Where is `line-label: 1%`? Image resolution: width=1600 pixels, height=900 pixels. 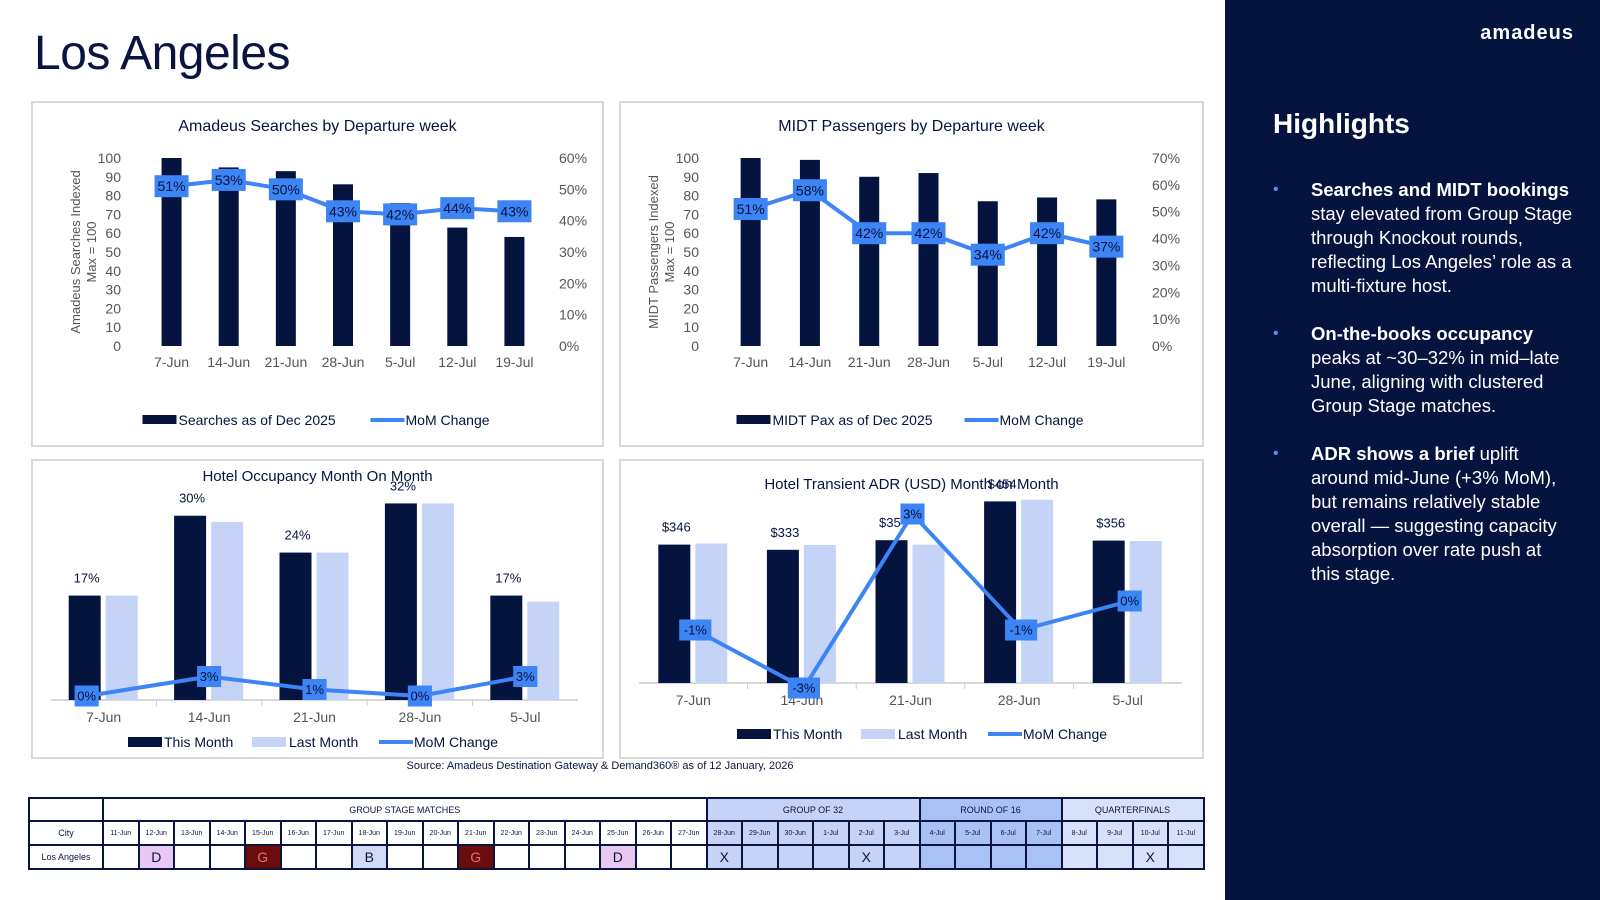
line-label: 1% is located at coordinates (314, 689).